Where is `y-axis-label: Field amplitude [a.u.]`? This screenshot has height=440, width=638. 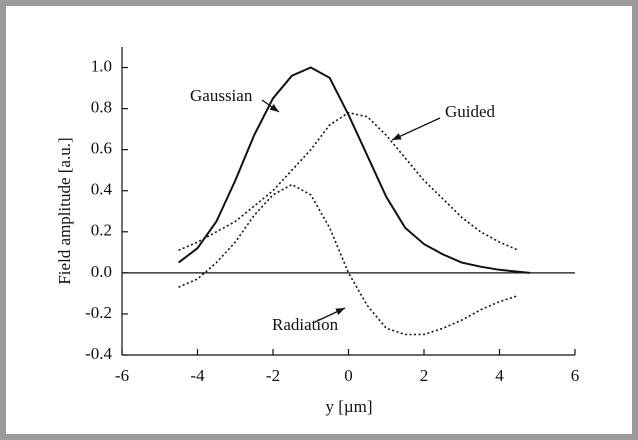 y-axis-label: Field amplitude [a.u.] is located at coordinates (64, 210).